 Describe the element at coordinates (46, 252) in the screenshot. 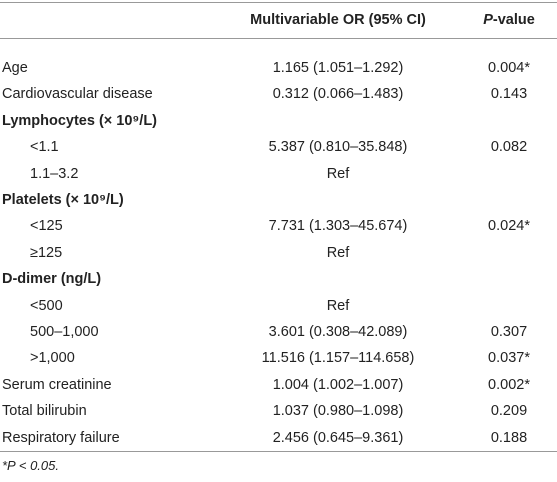

I see `row-label: ≥125` at that location.